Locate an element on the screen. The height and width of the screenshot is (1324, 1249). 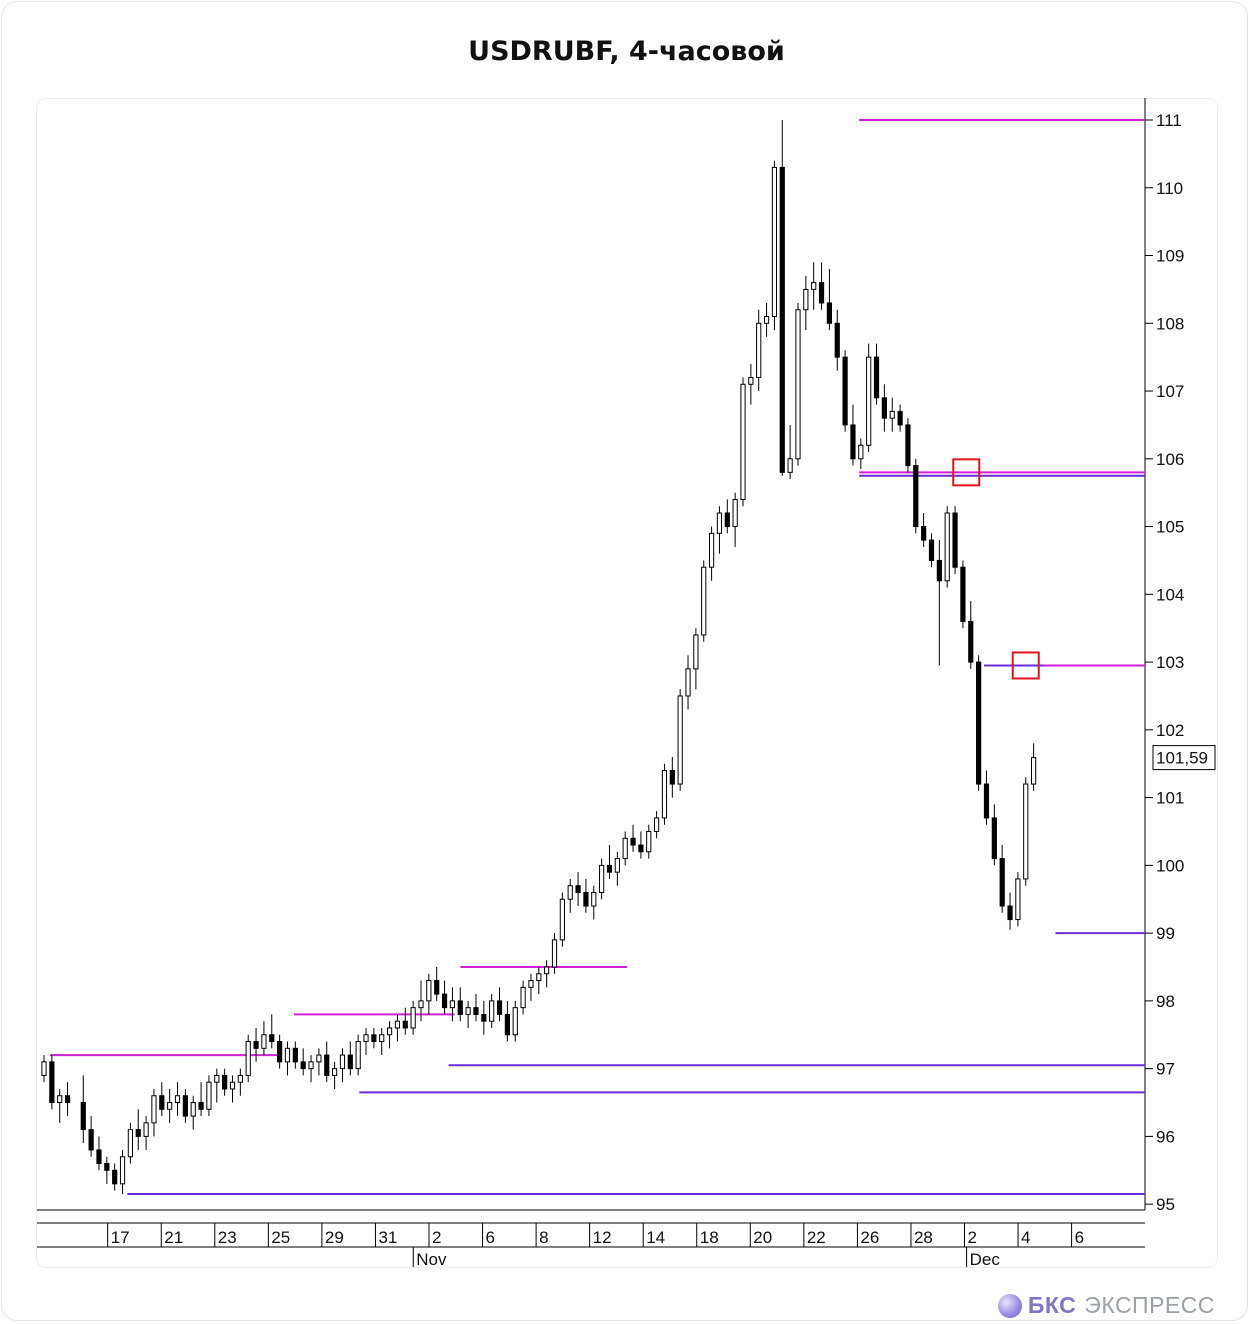
brand-suffix: ЭКСПРЕСС is located at coordinates (1149, 1305).